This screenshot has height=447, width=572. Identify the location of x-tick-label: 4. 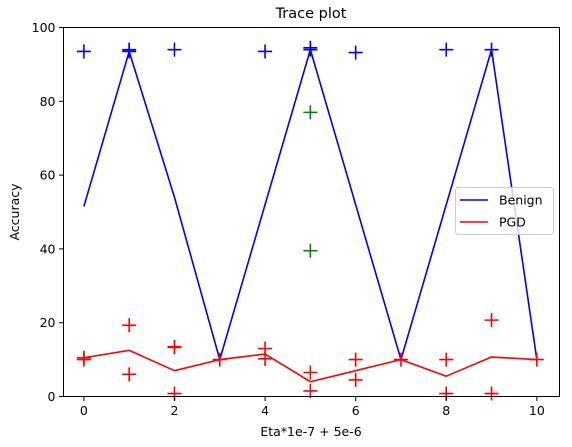
(265, 410).